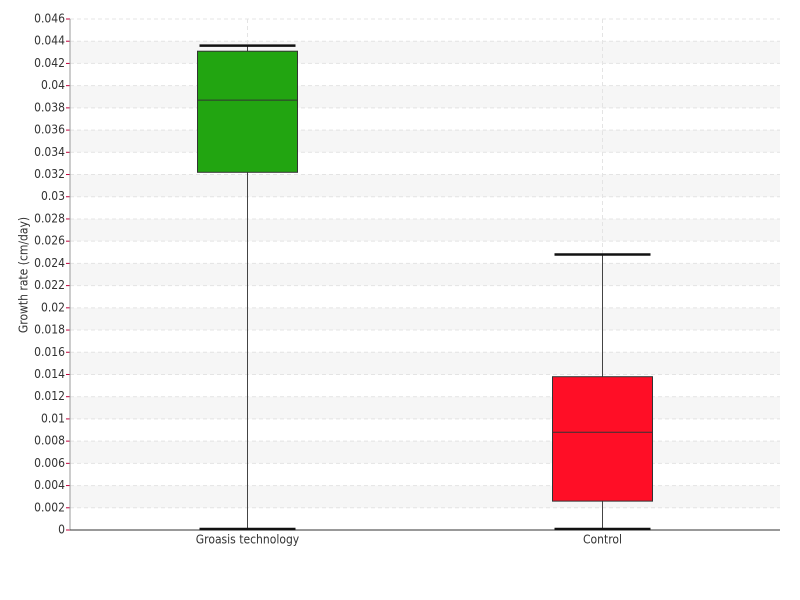  What do you see at coordinates (49, 330) in the screenshot?
I see `y-tick-label: 0.018` at bounding box center [49, 330].